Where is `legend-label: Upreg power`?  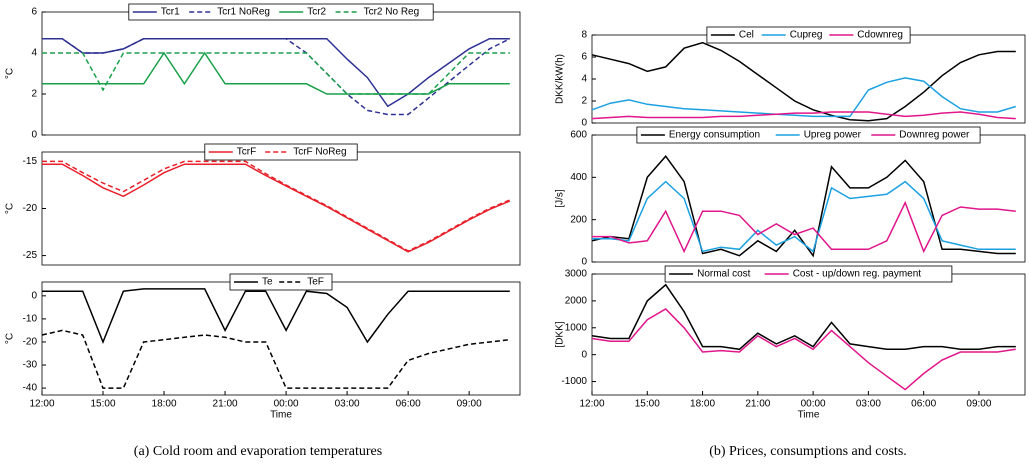
legend-label: Upreg power is located at coordinates (833, 135).